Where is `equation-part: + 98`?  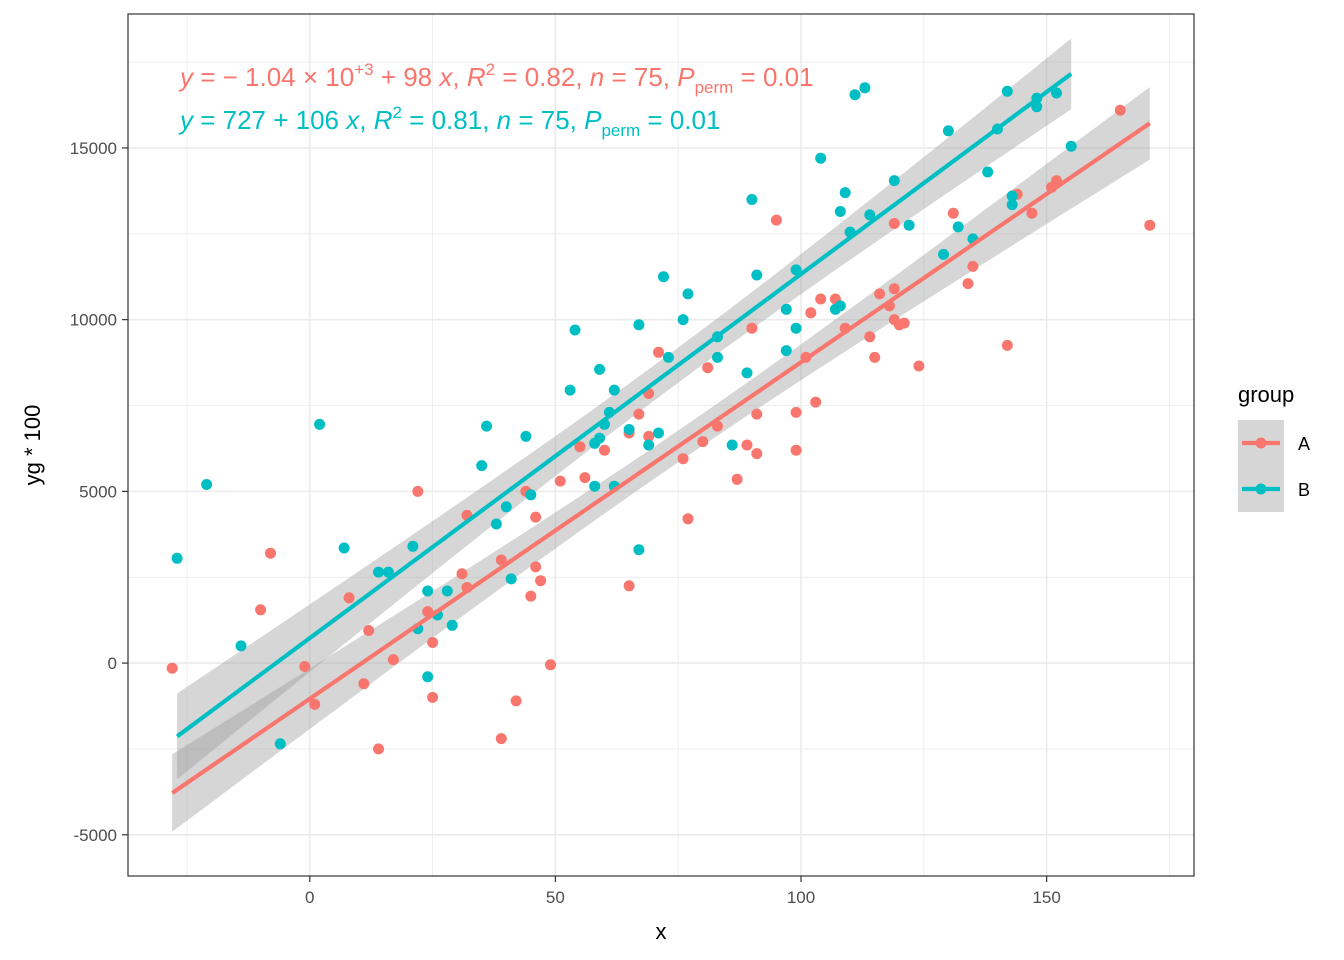 equation-part: + 98 is located at coordinates (407, 77).